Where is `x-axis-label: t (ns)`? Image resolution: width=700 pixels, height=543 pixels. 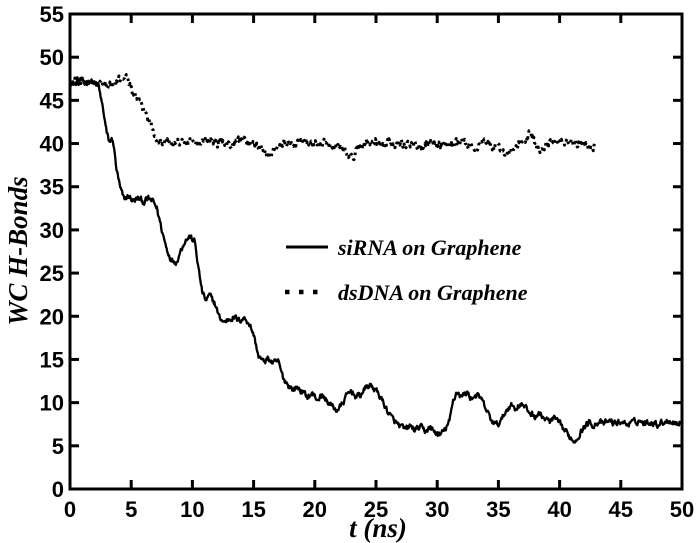 x-axis-label: t (ns) is located at coordinates (378, 528).